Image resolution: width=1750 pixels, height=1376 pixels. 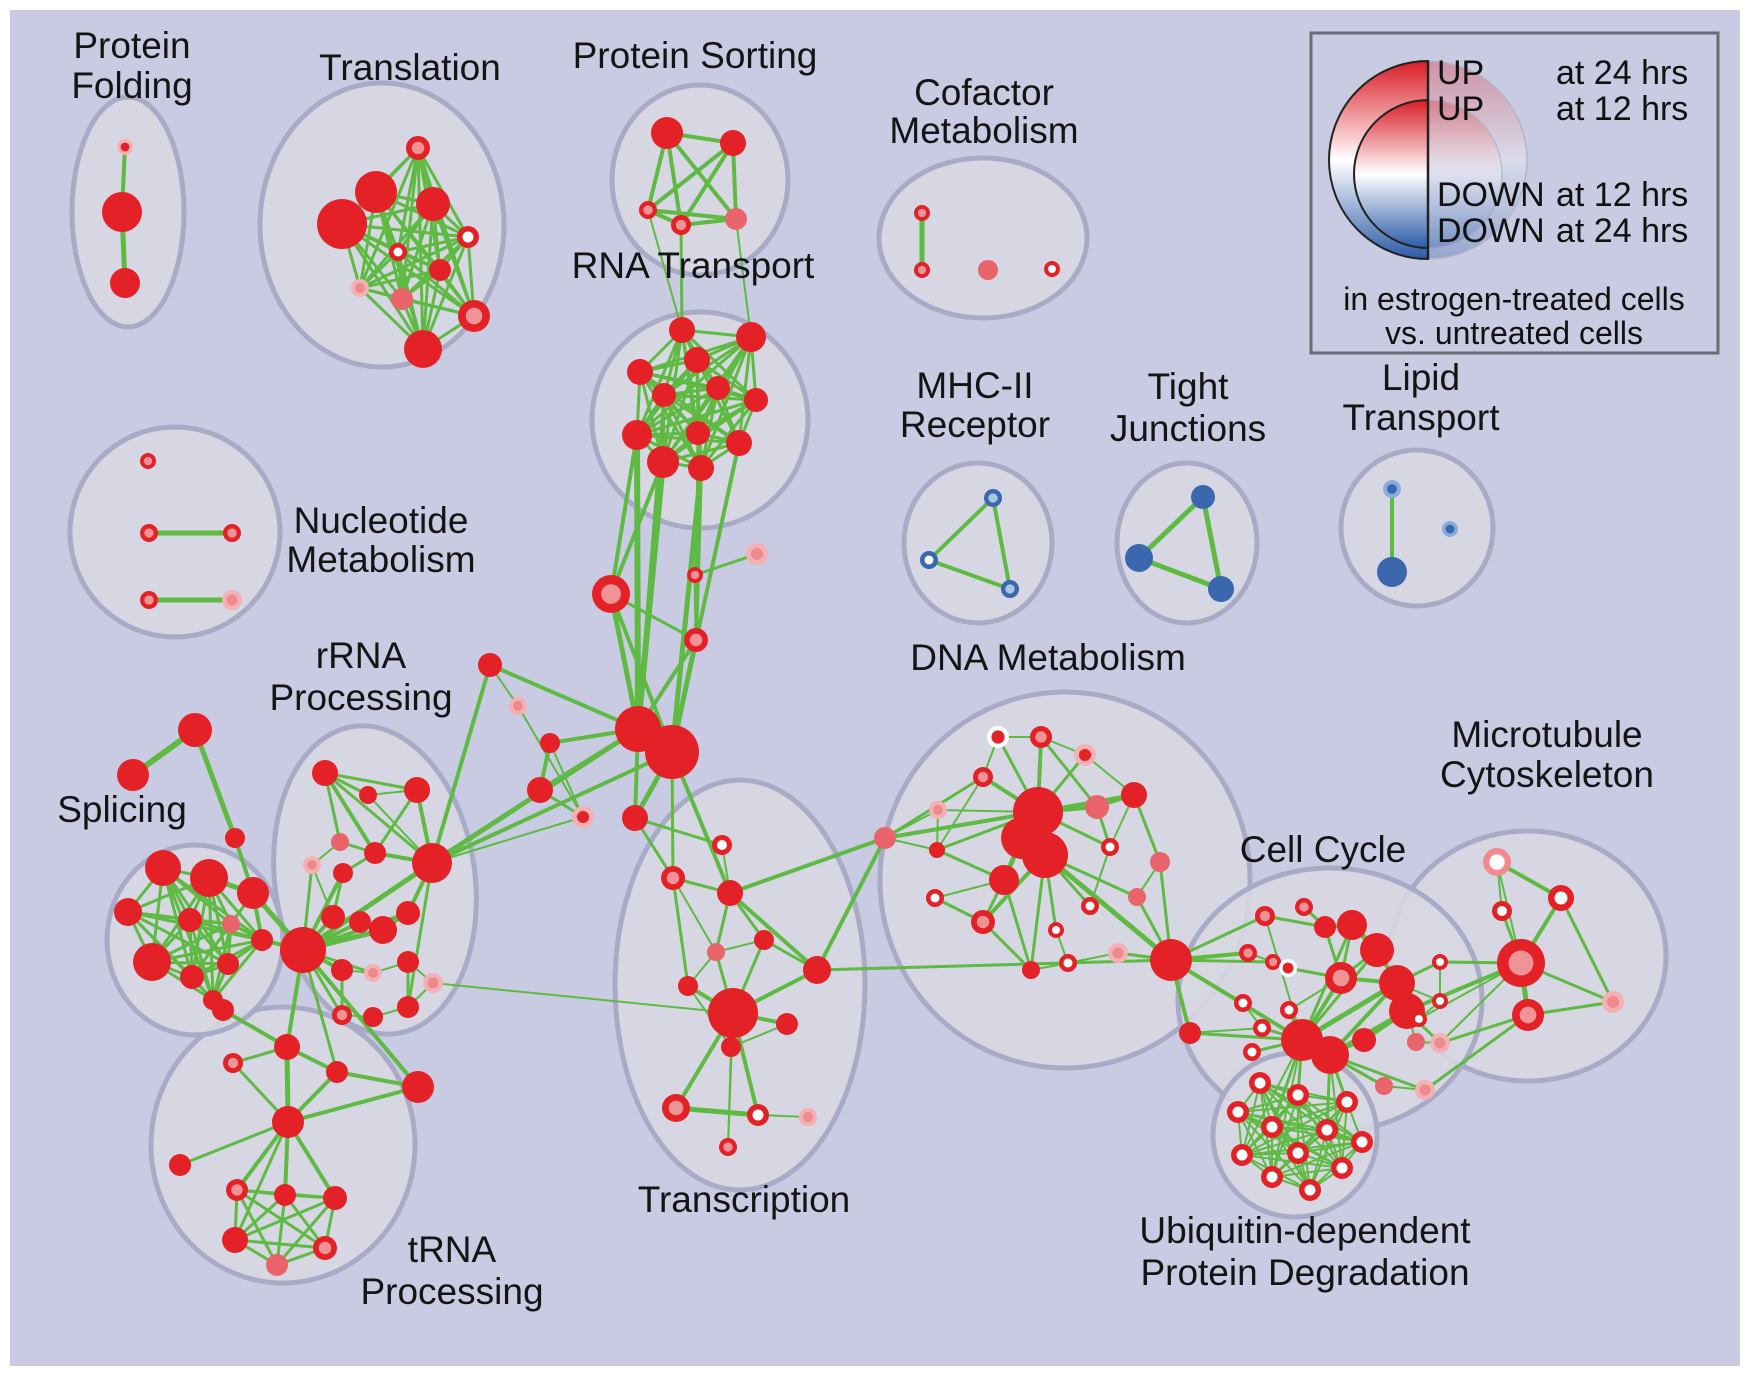 I want to click on cluster-label-nucleotide-metabolism: Metabolism, so click(x=380, y=559).